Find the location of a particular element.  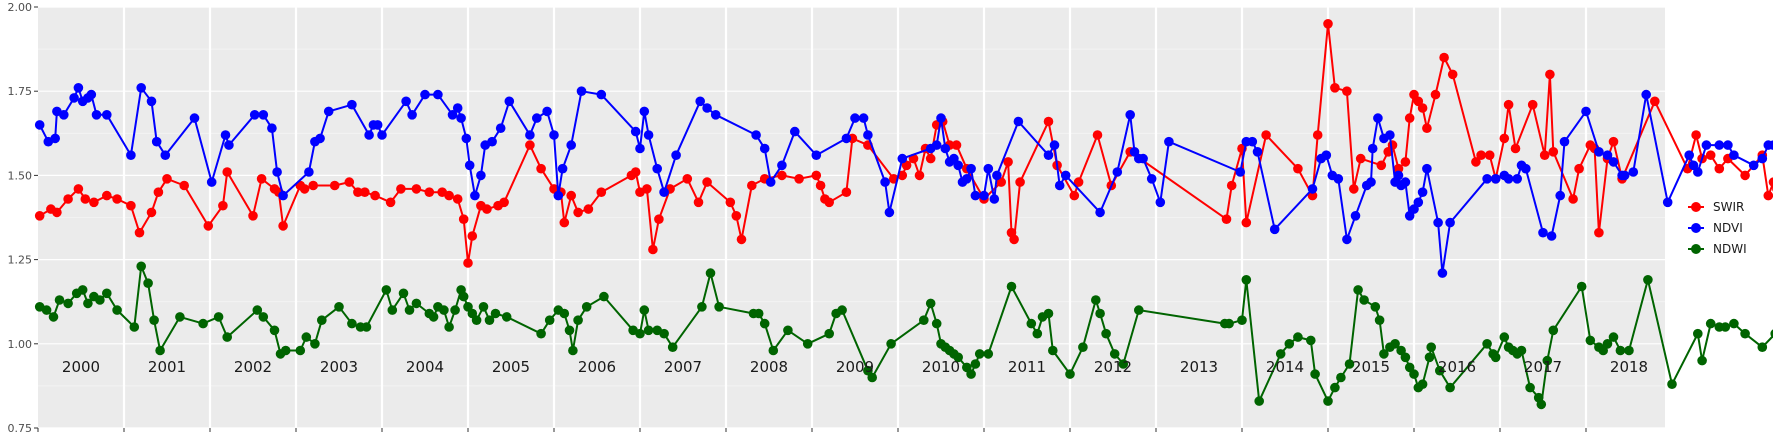

year-label: 2010 is located at coordinates (941, 367).